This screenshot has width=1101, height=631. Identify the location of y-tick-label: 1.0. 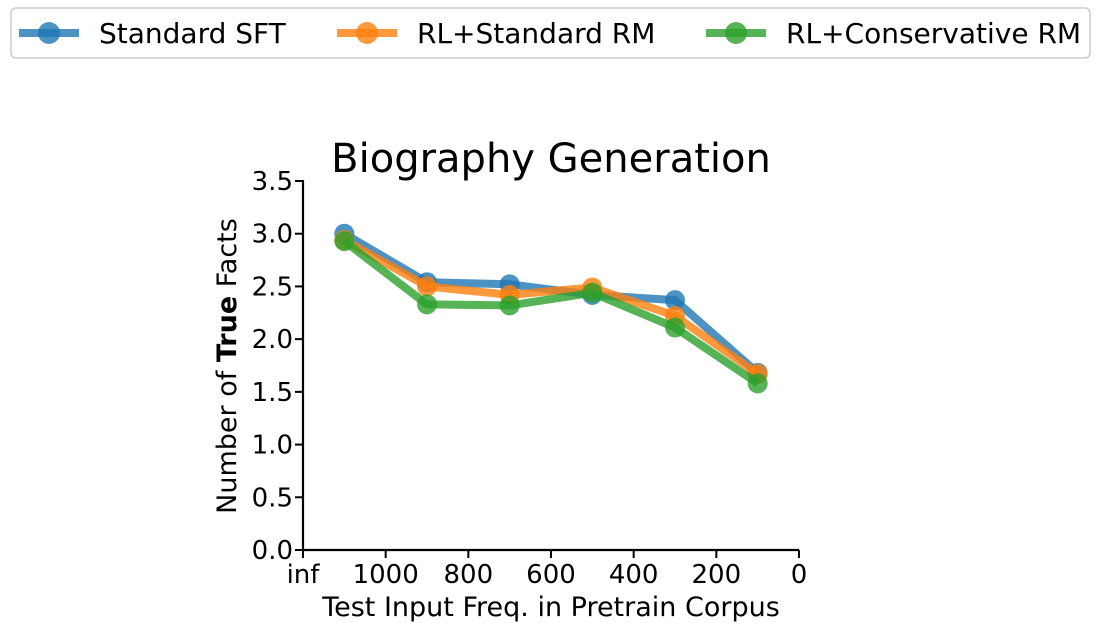
(272, 446).